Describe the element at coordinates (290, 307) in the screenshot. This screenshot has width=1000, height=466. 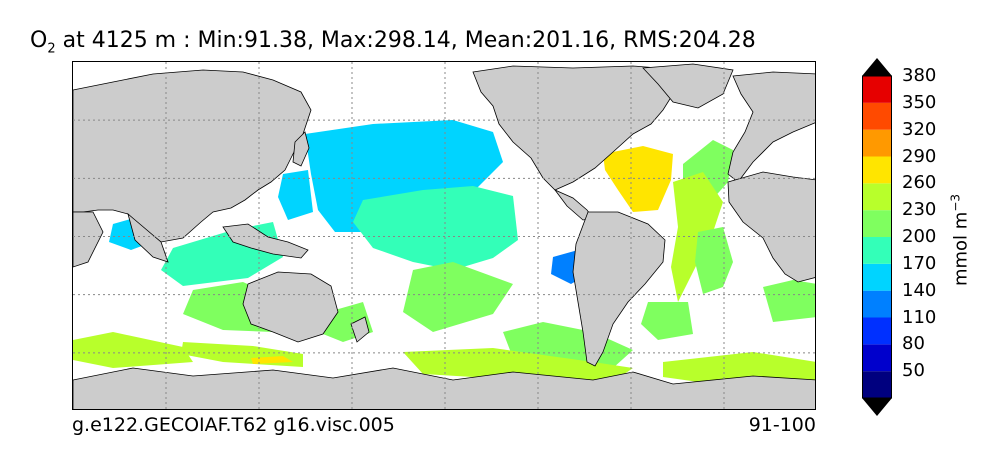
I see `land-australia` at that location.